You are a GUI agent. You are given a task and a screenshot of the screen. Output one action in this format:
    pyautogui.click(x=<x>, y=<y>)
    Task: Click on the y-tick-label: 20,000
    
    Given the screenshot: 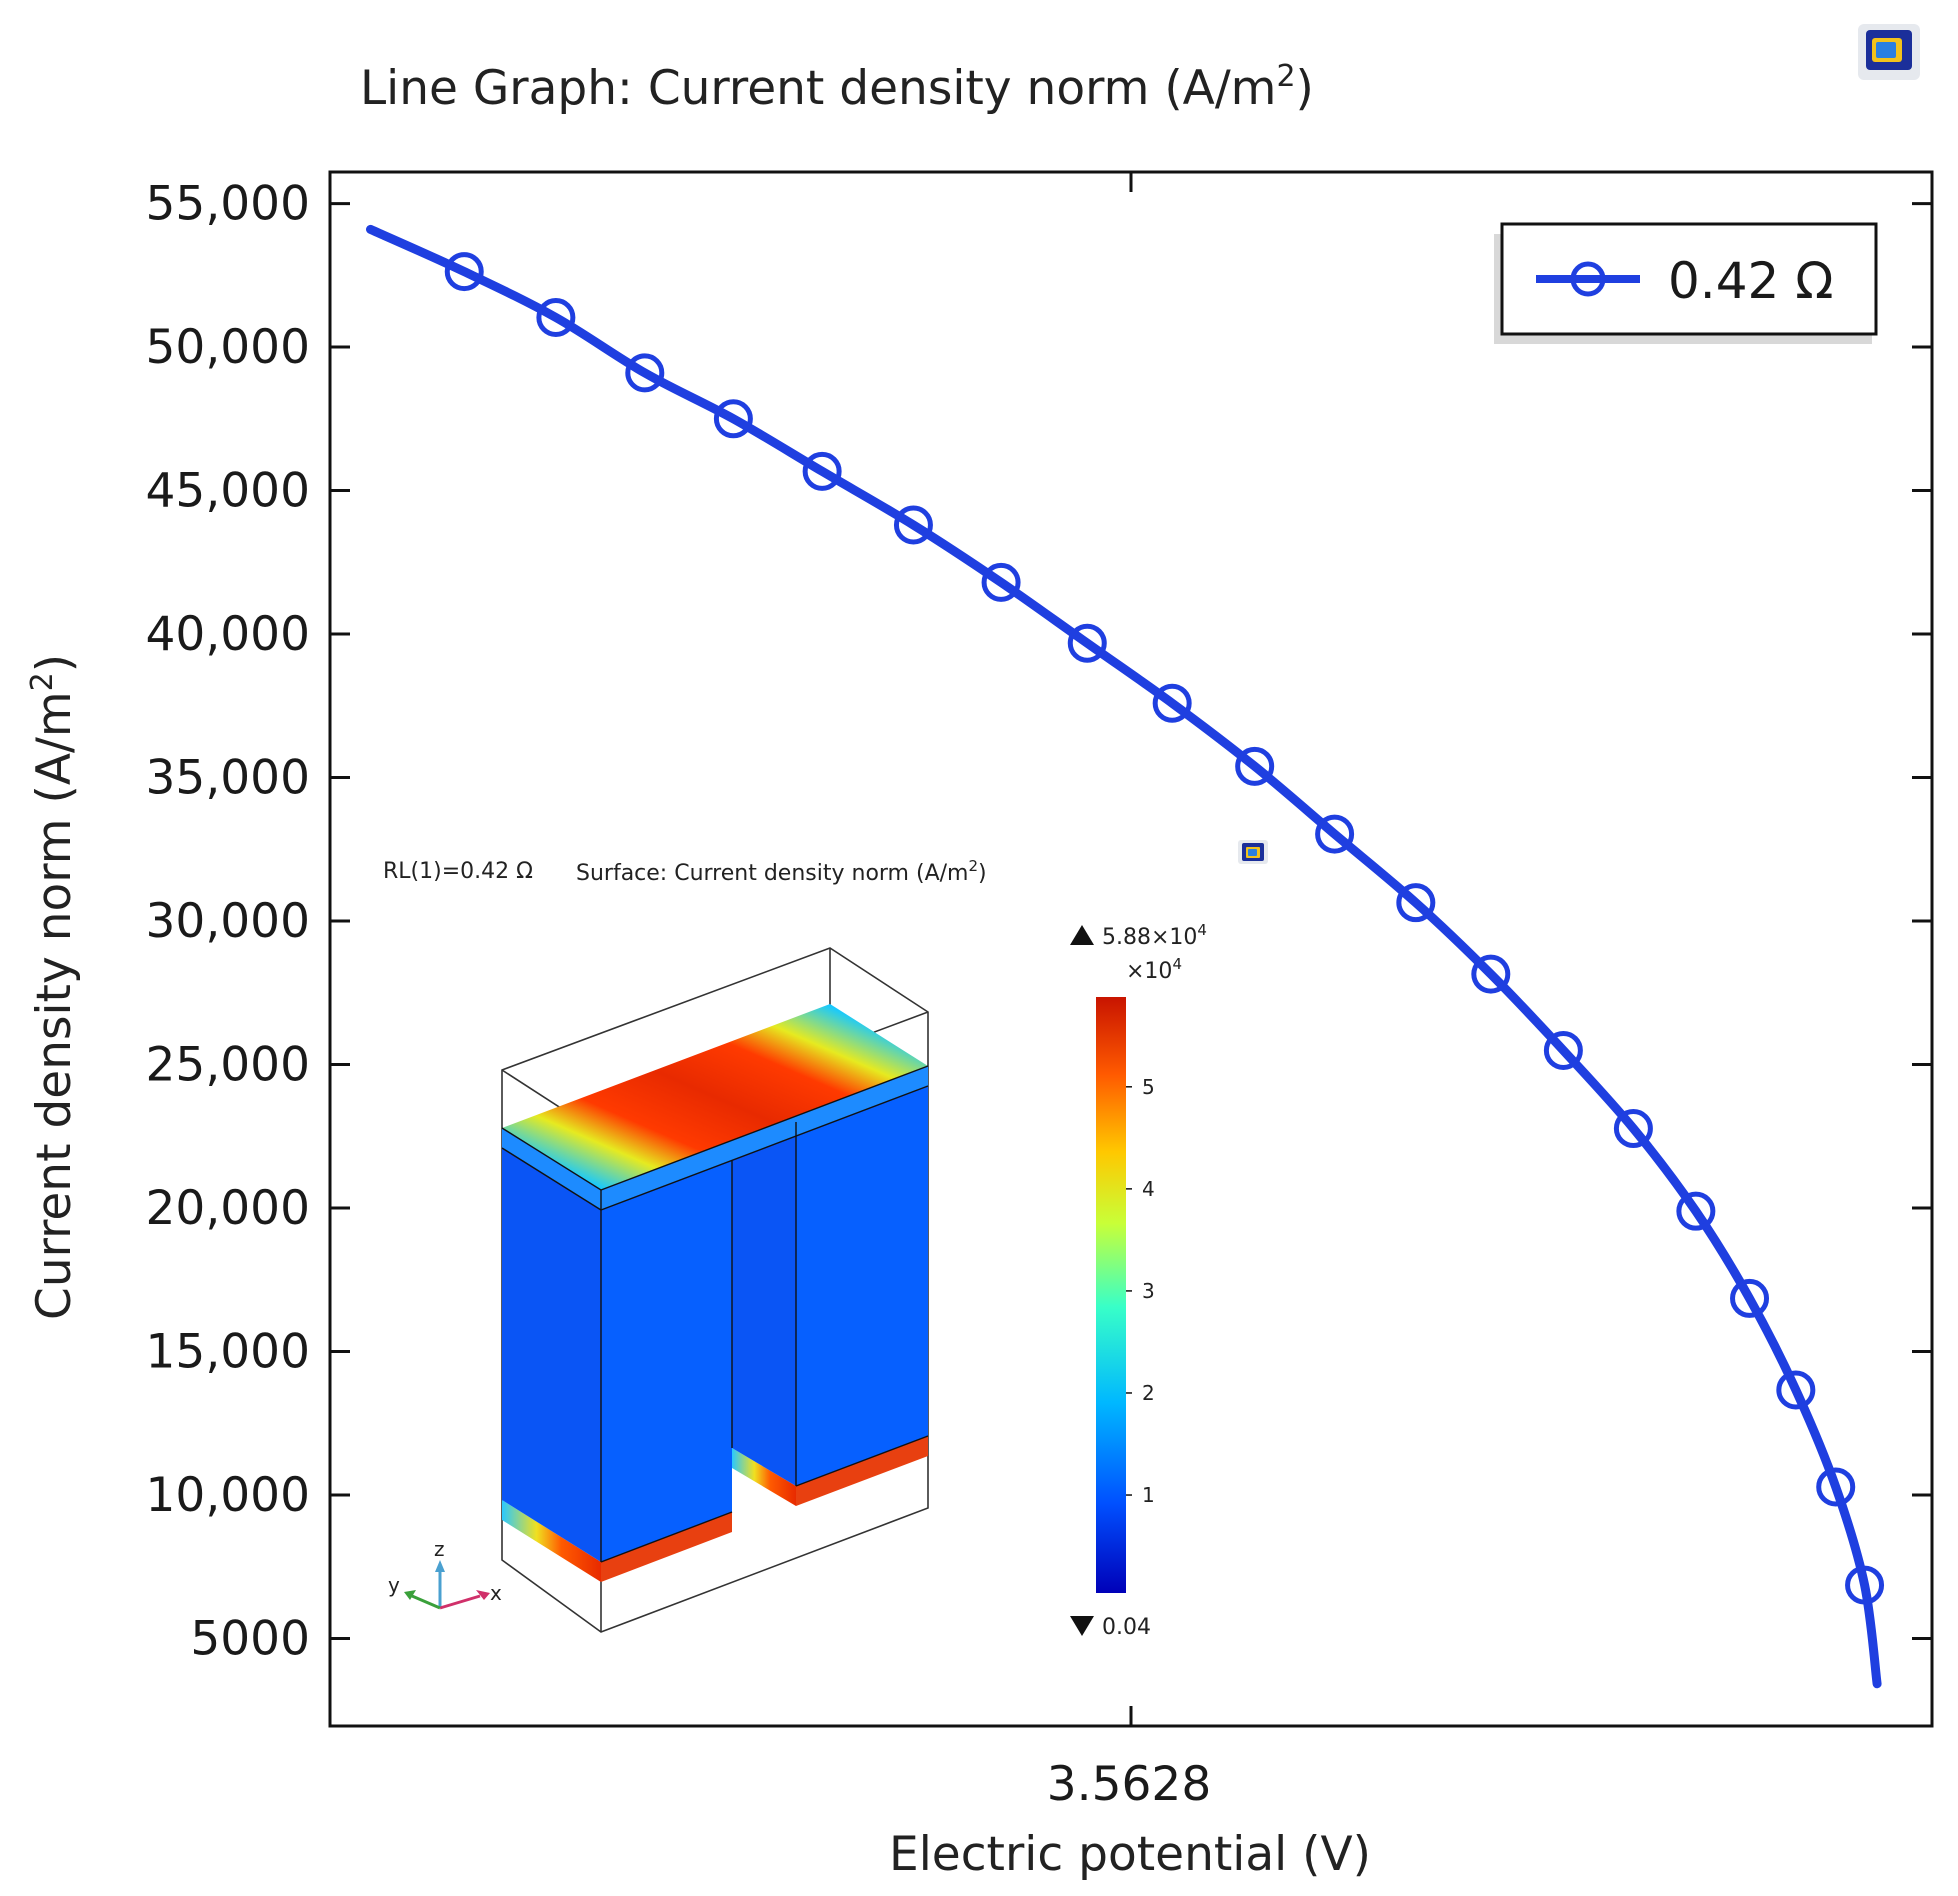 What is the action you would take?
    pyautogui.click(x=228, y=1208)
    